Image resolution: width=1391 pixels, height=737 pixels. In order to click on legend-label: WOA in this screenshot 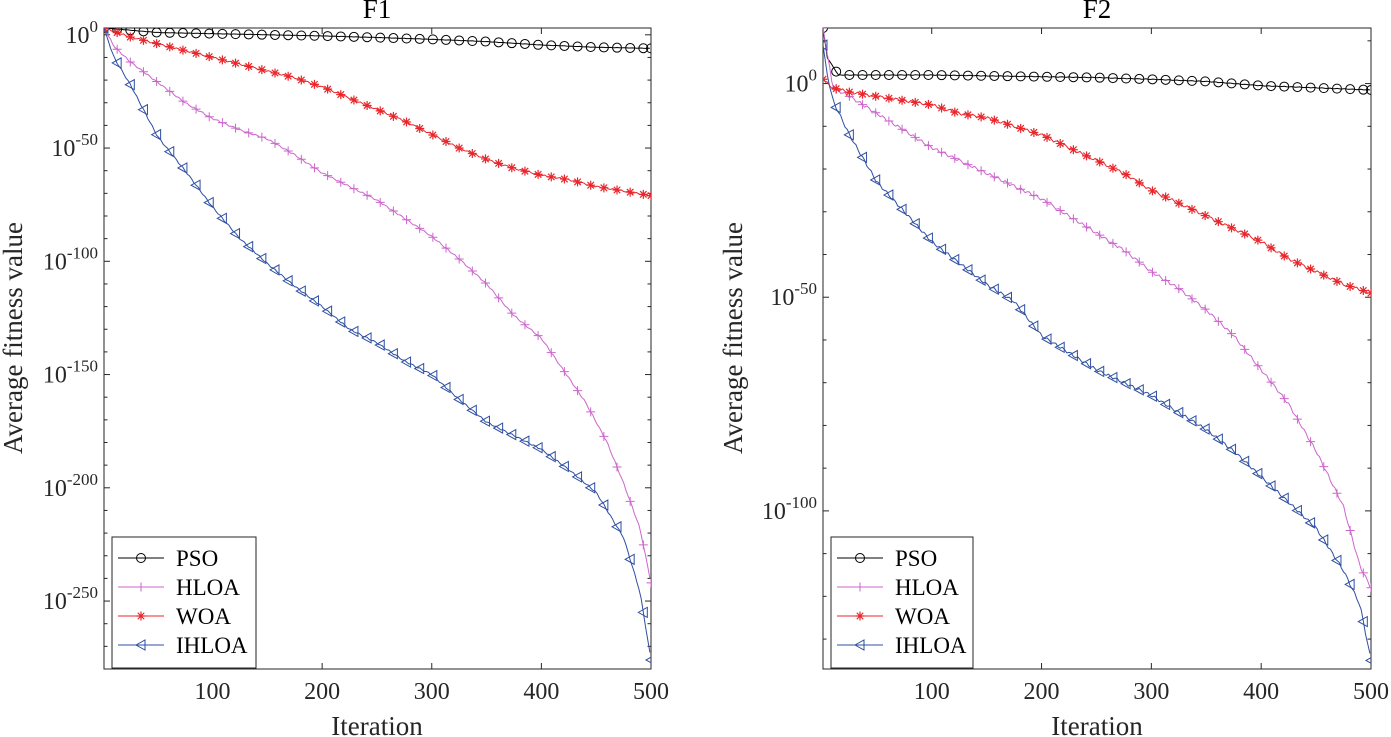, I will do `click(203, 616)`.